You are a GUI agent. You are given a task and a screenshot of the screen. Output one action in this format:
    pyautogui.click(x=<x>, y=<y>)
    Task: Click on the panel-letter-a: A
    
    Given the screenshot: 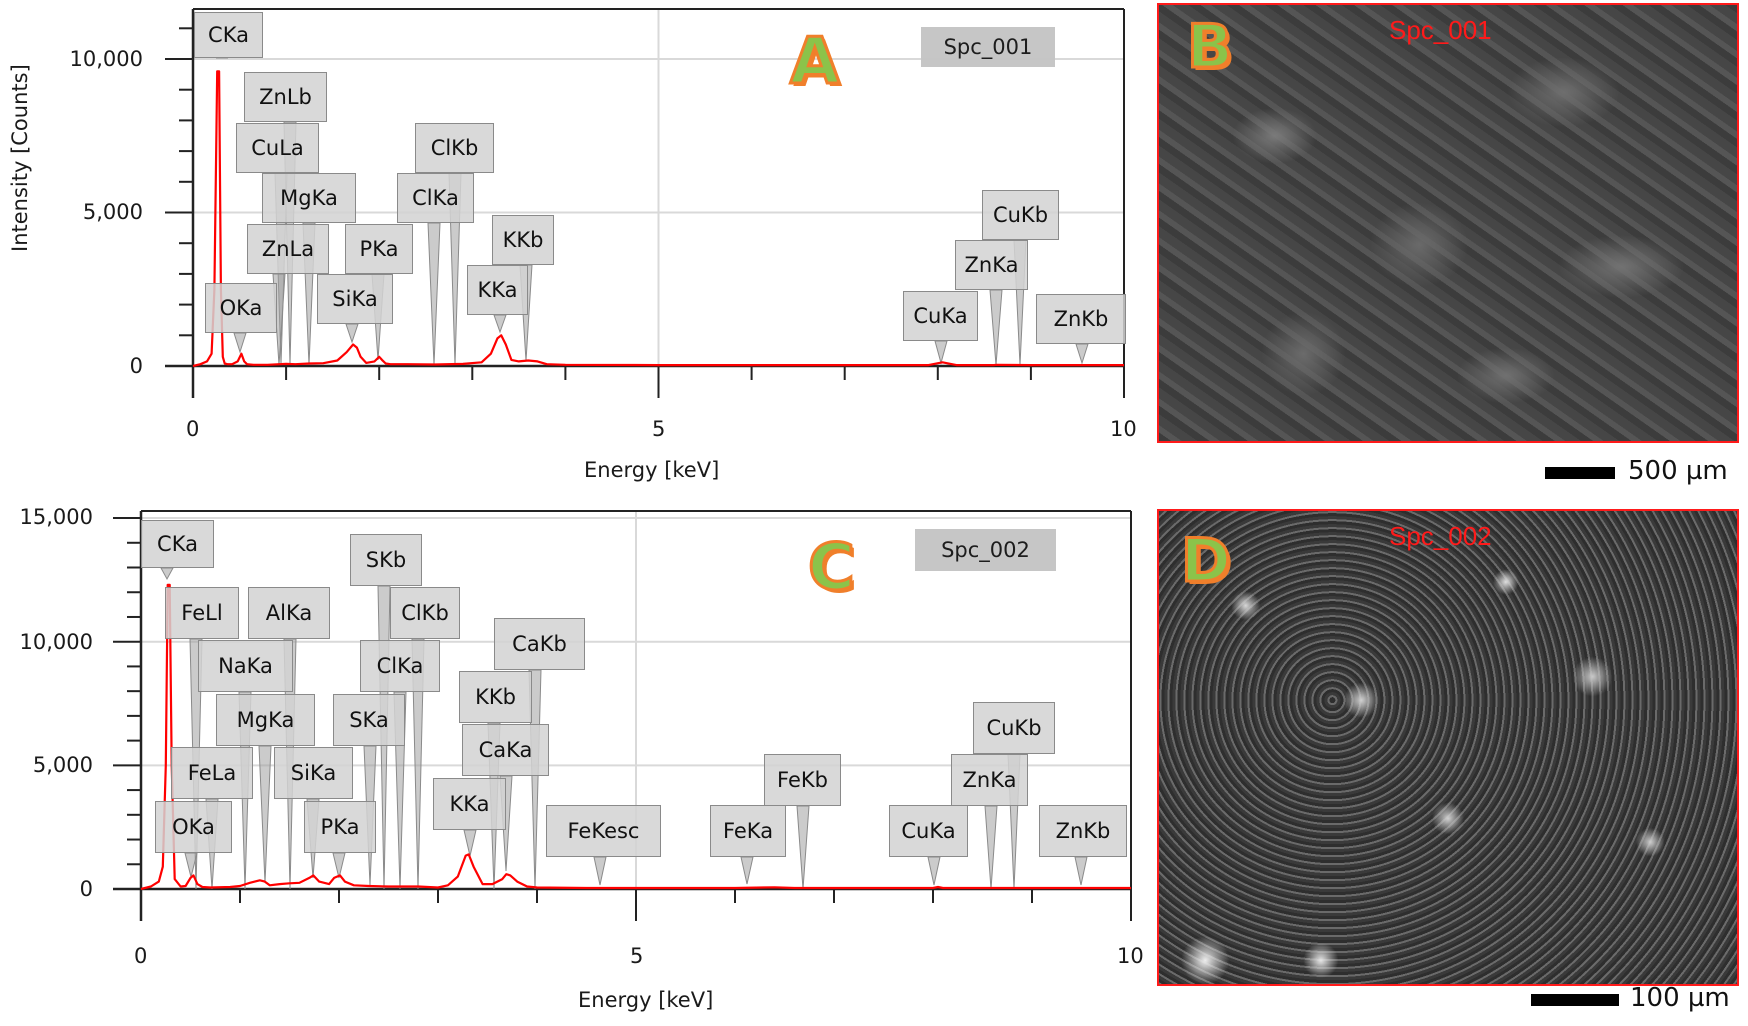 What is the action you would take?
    pyautogui.click(x=815, y=62)
    